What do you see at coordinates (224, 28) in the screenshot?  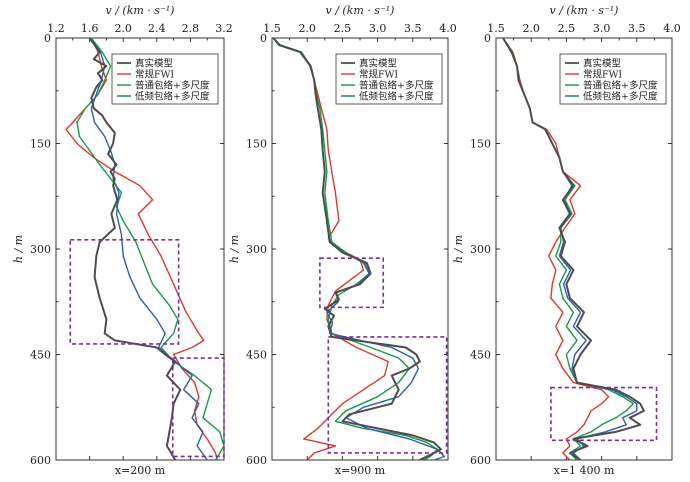 I see `x-tick-label: 3.2` at bounding box center [224, 28].